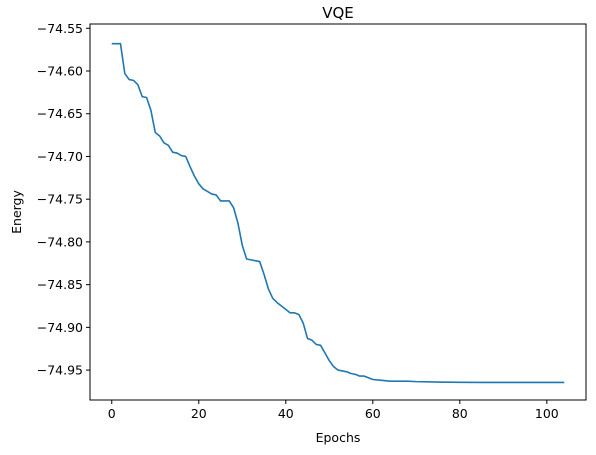  Describe the element at coordinates (547, 413) in the screenshot. I see `x-tick-label: 100` at that location.